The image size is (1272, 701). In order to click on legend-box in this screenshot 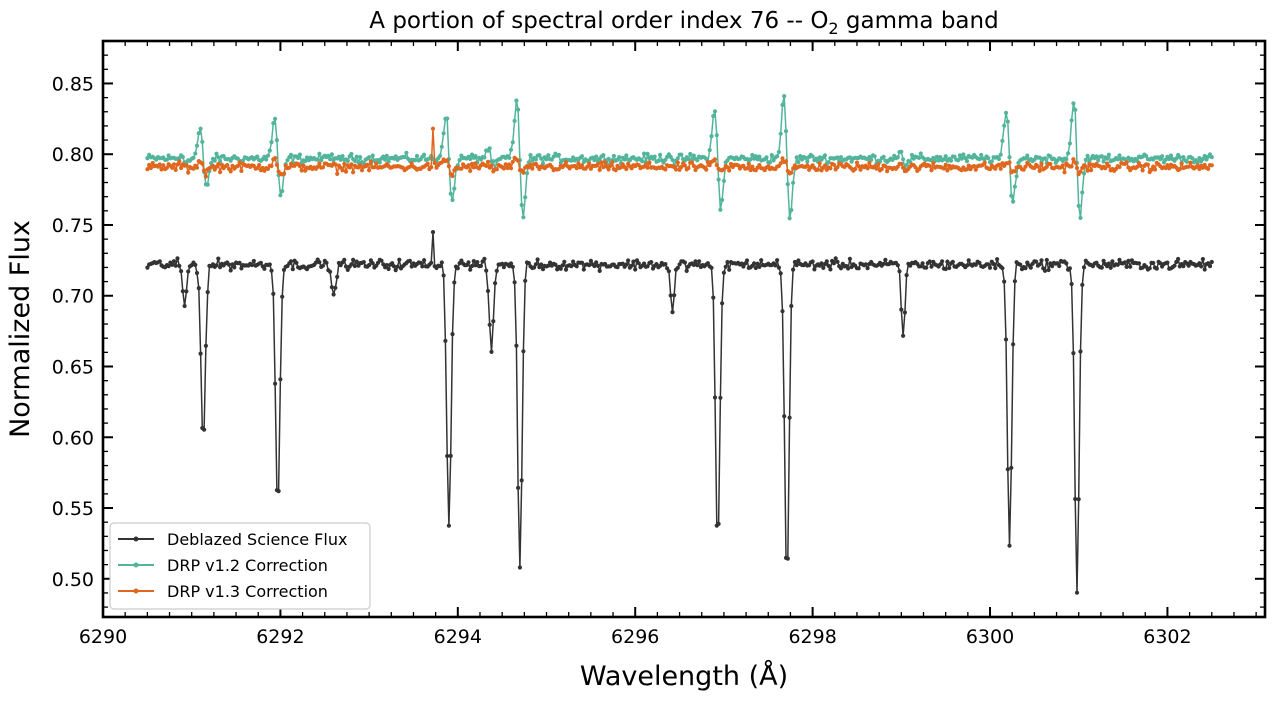, I will do `click(240, 566)`.